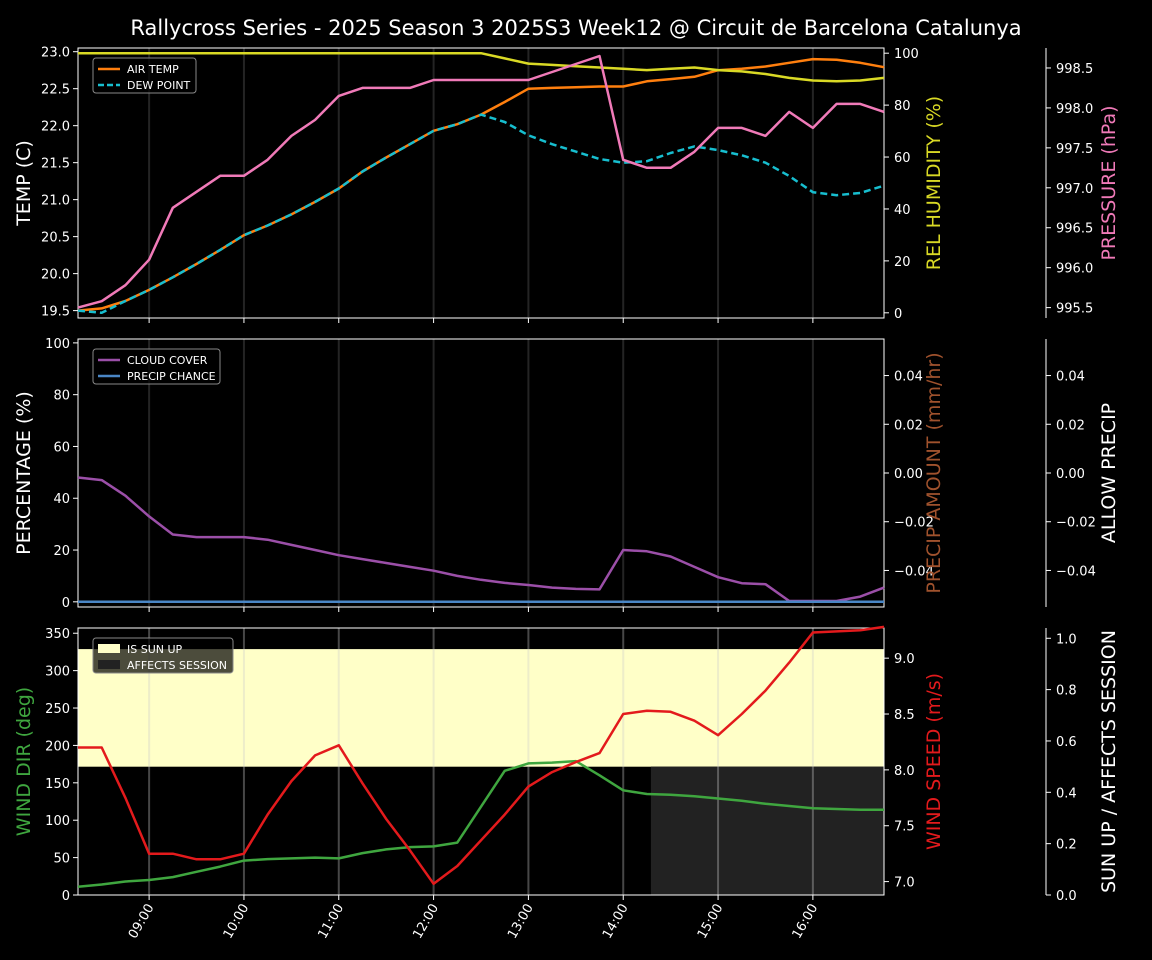  What do you see at coordinates (57, 634) in the screenshot?
I see `left-tick-label: 350` at bounding box center [57, 634].